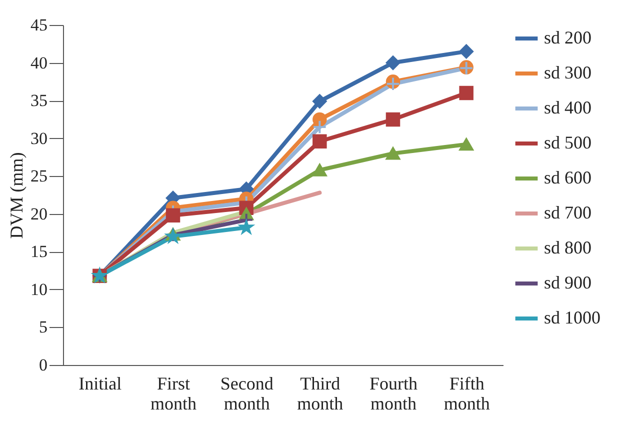  Describe the element at coordinates (16, 195) in the screenshot. I see `y-axis-title: DVM (mm)` at that location.